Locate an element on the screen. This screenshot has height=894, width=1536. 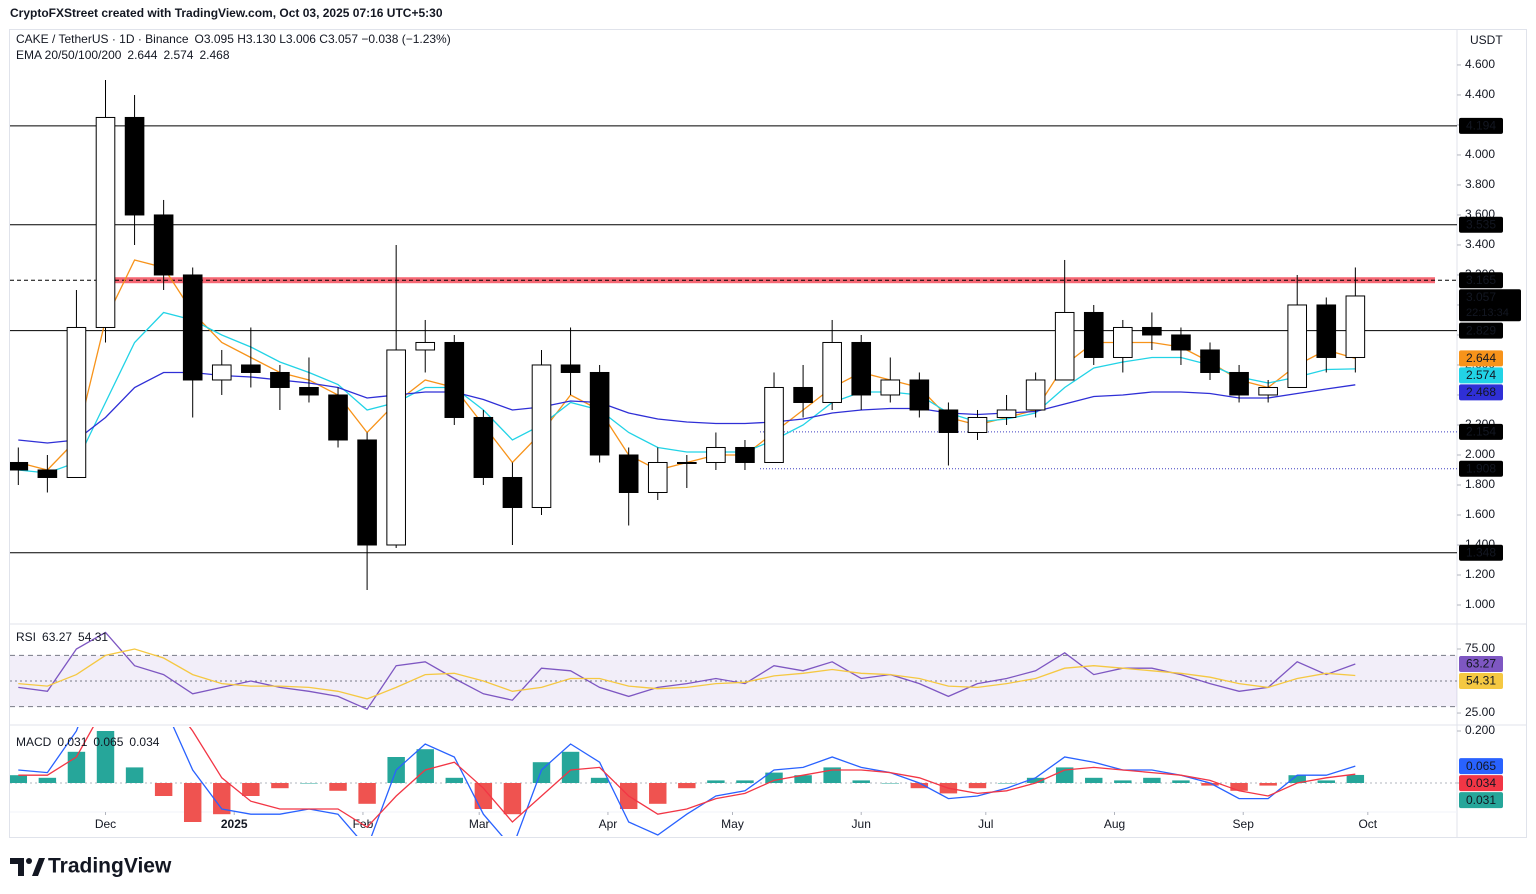
legend-value: 63.27 is located at coordinates (57, 637).